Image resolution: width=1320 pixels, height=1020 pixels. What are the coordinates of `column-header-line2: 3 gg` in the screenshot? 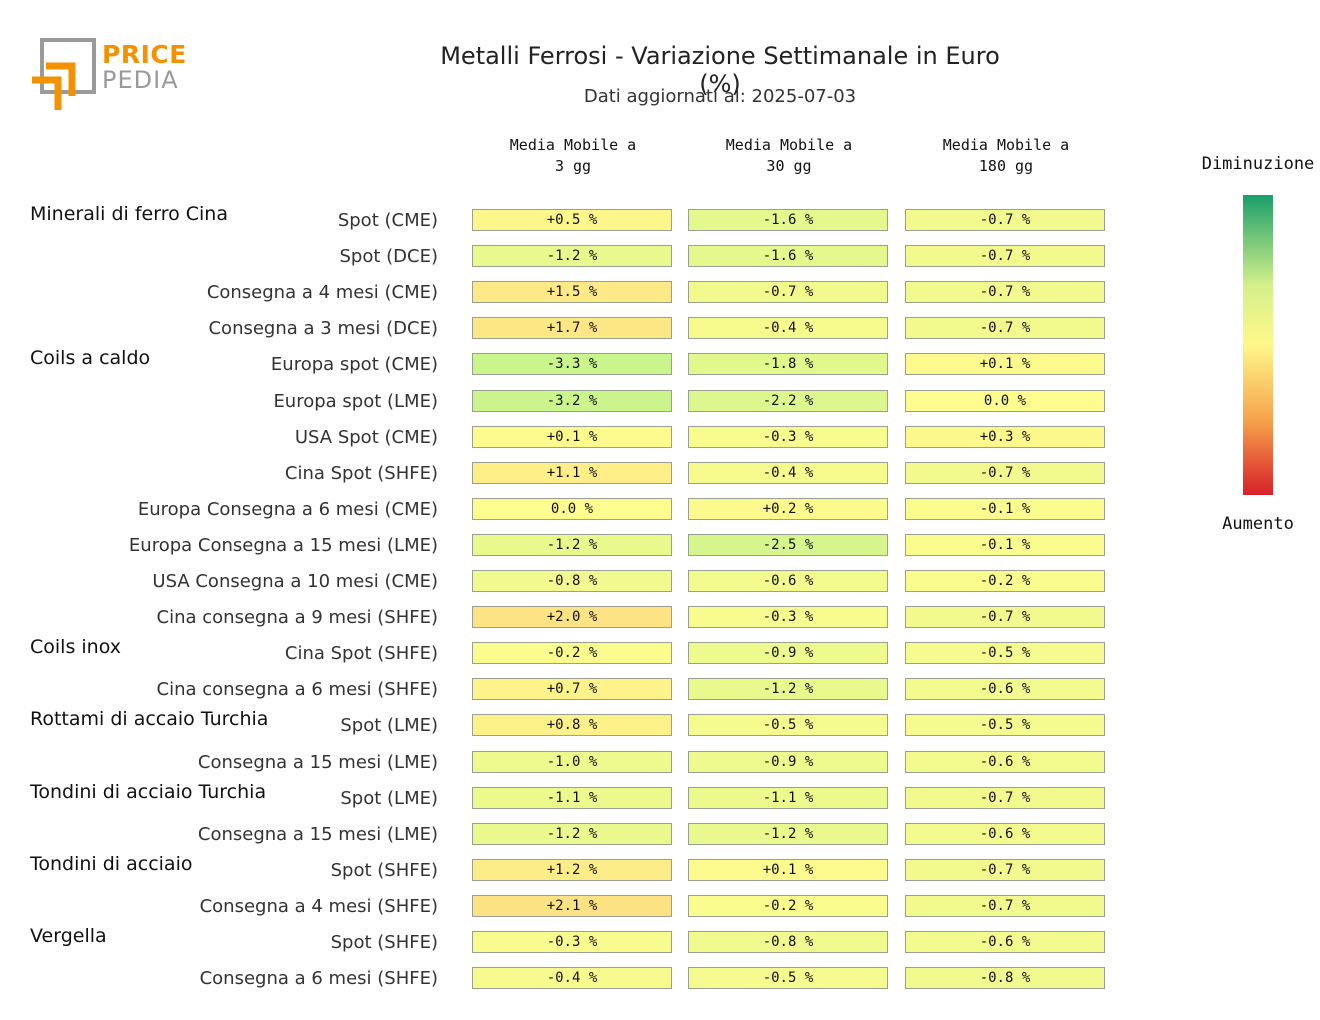 It's located at (573, 166).